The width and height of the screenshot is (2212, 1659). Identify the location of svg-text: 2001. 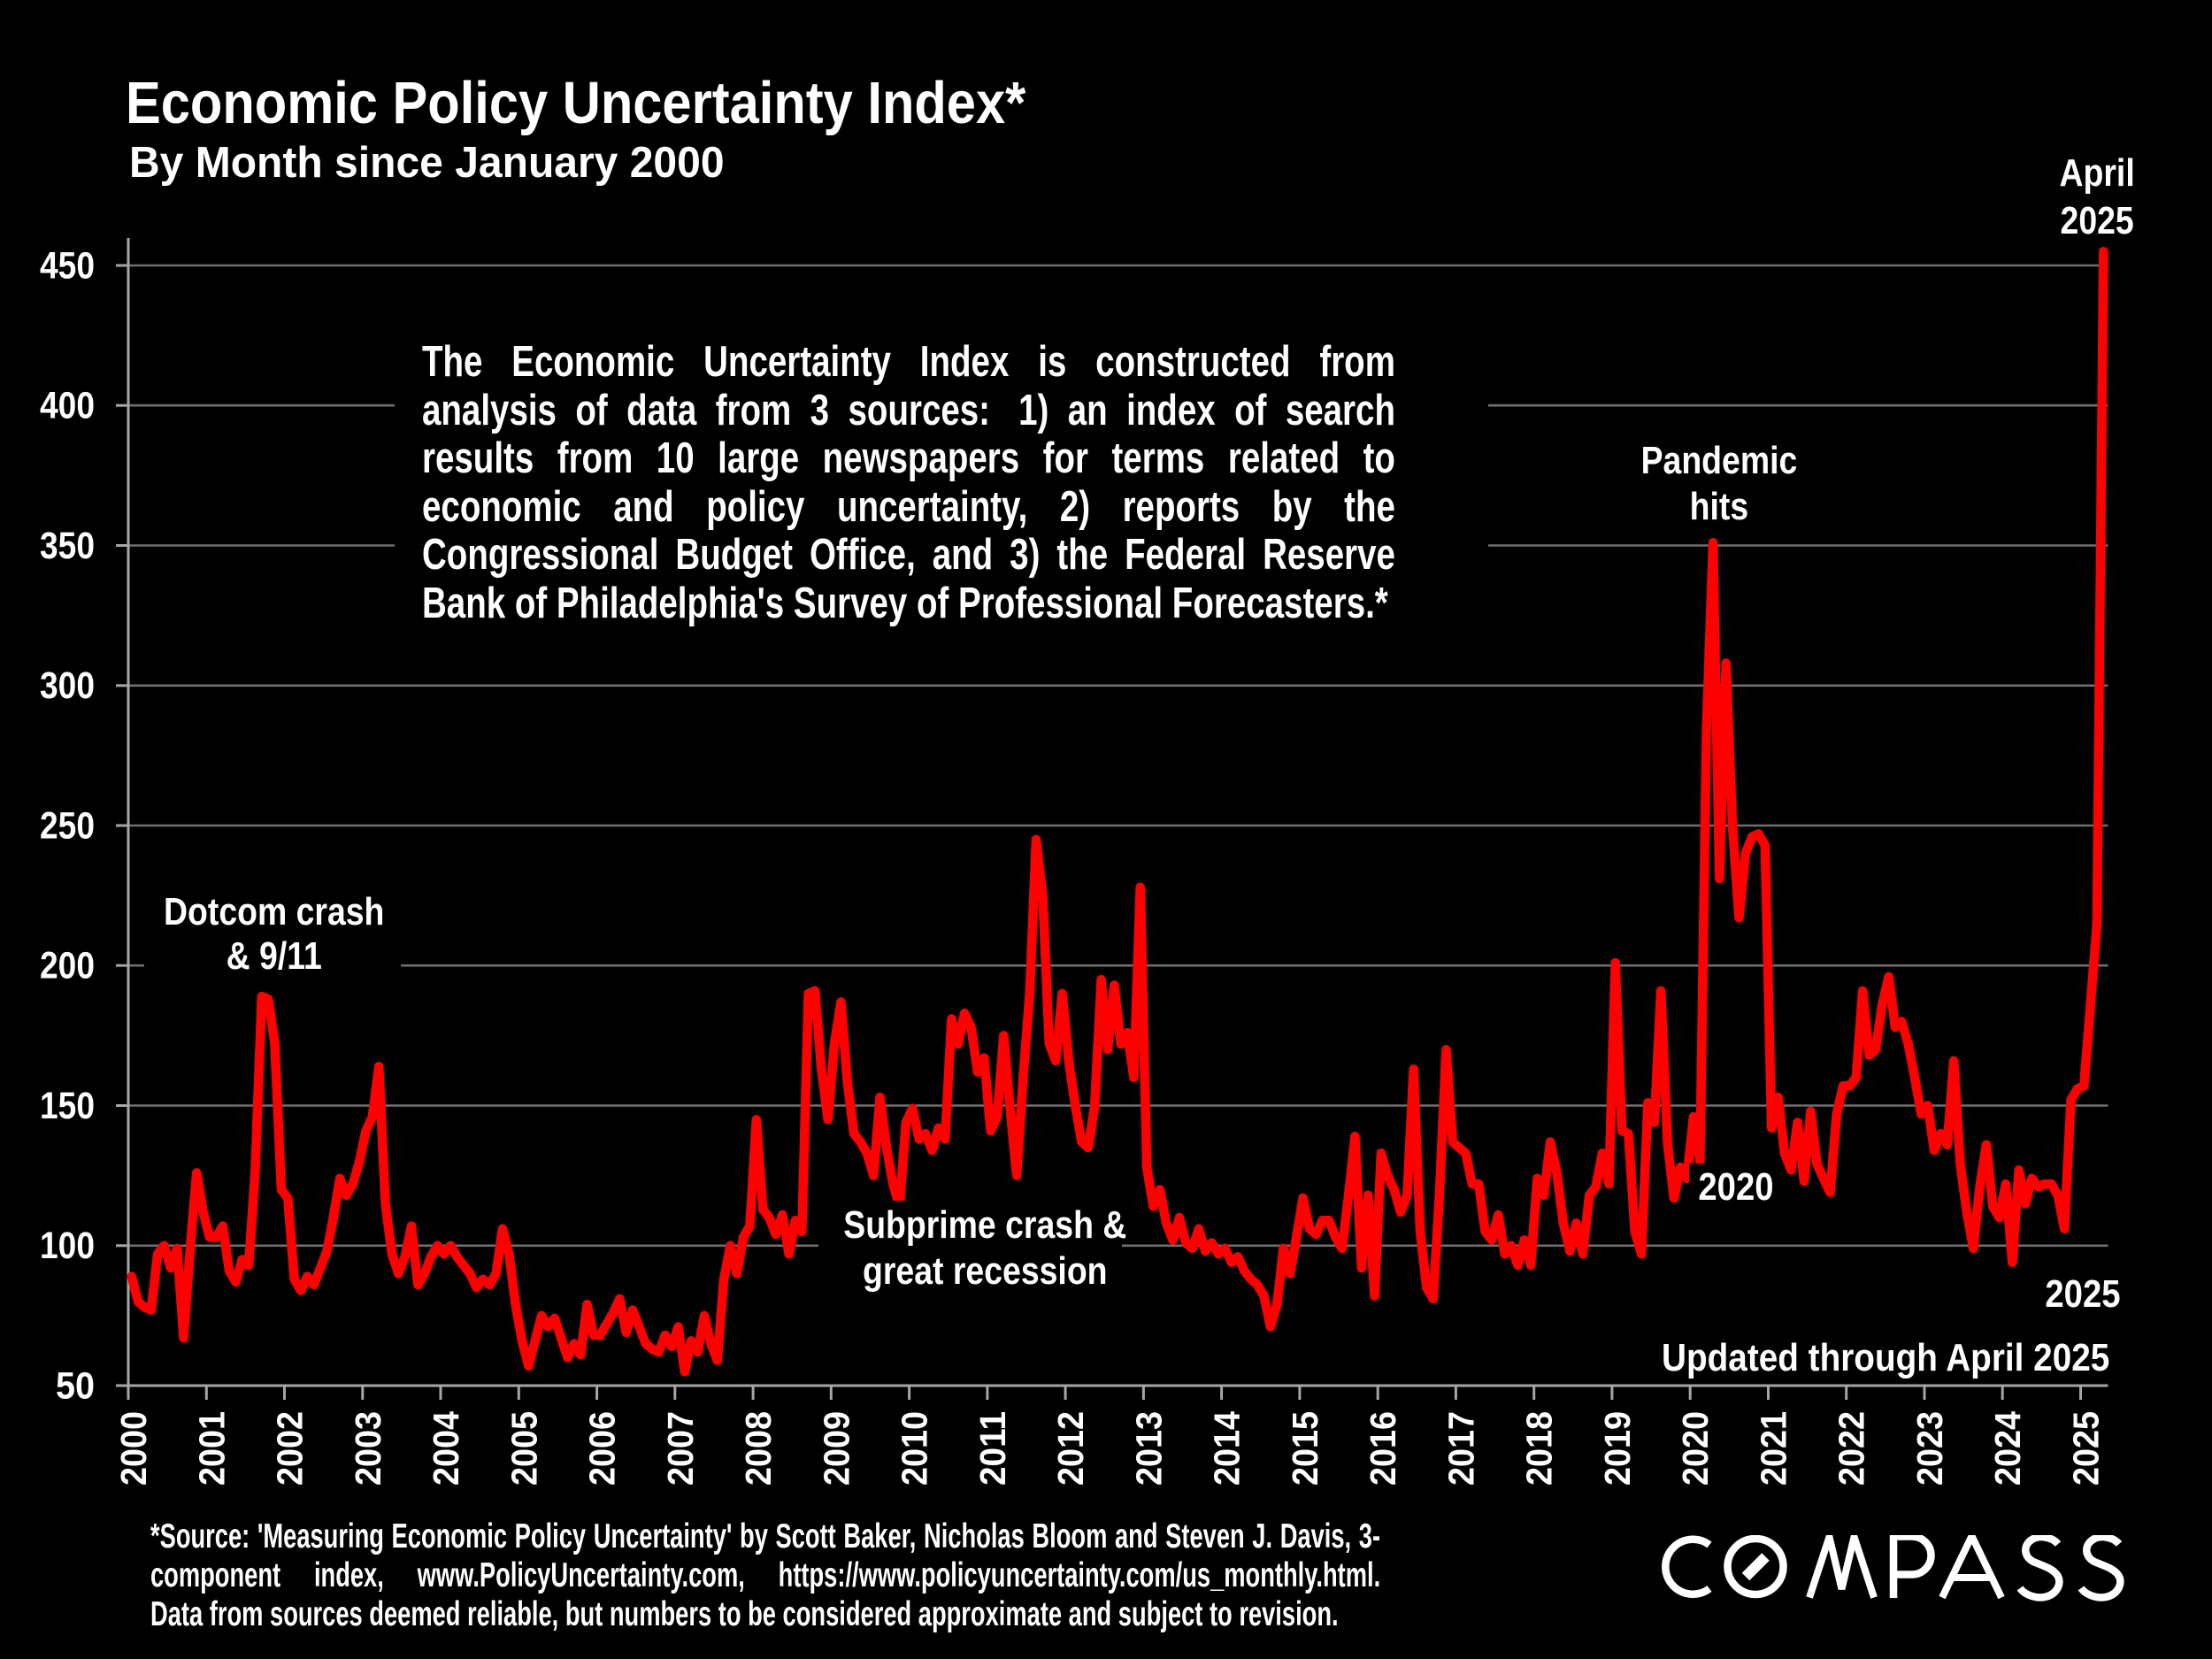
(212, 1448).